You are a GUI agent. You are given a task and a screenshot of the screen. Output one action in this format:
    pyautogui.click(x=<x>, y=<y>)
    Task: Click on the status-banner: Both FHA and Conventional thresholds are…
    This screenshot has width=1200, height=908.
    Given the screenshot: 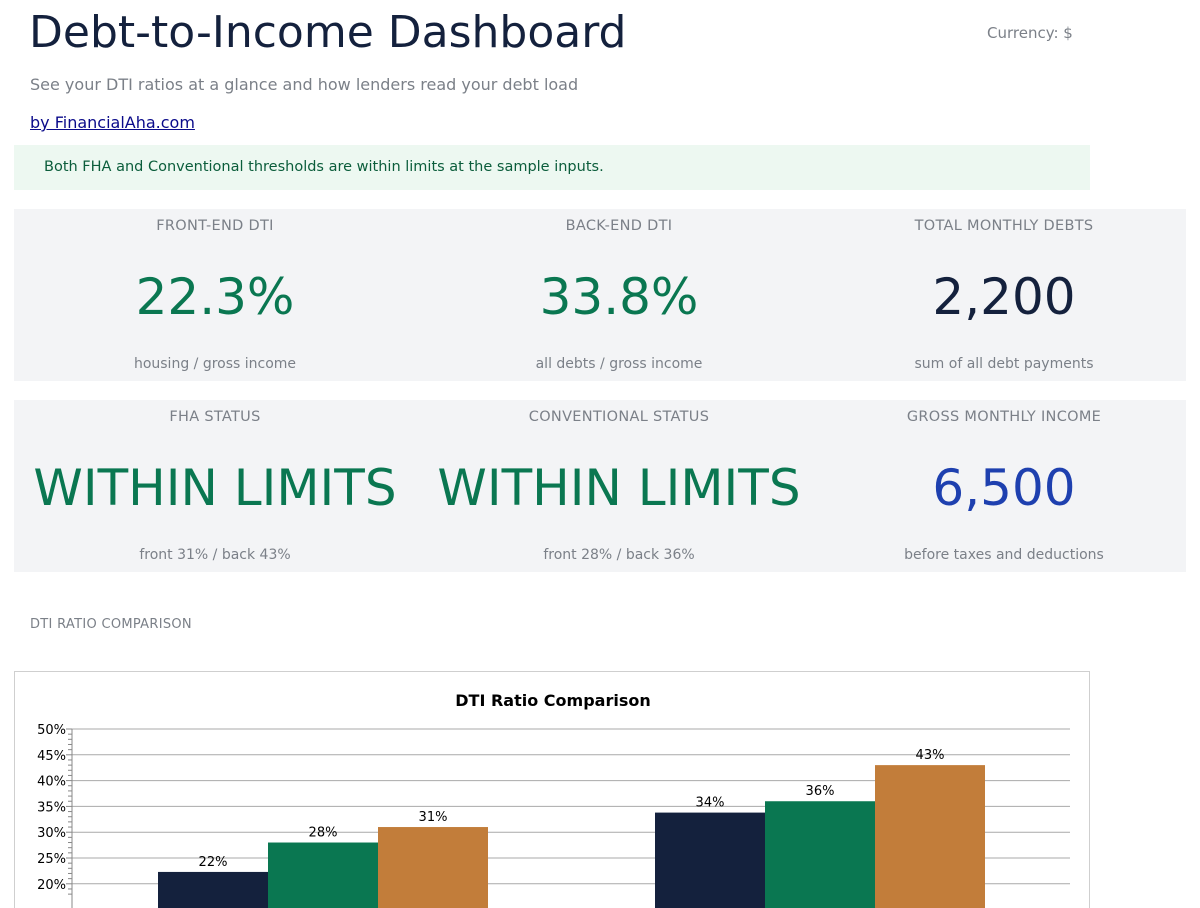 What is the action you would take?
    pyautogui.click(x=552, y=167)
    